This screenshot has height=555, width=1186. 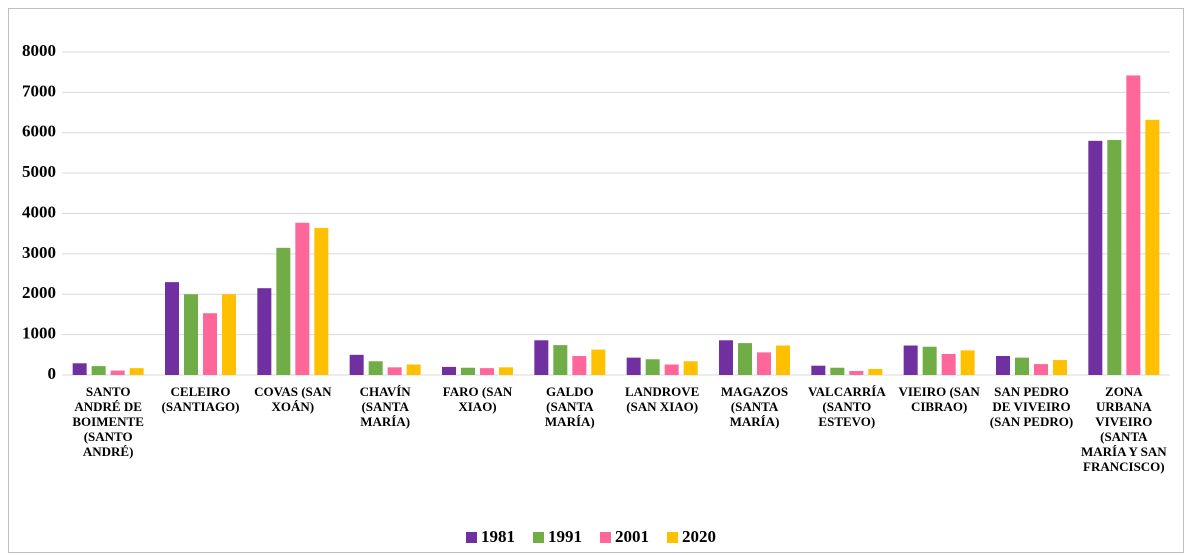 What do you see at coordinates (1031, 406) in the screenshot?
I see `x-tick-label: SAN PEDRO DE VIVEIRO (SAN PEDRO)` at bounding box center [1031, 406].